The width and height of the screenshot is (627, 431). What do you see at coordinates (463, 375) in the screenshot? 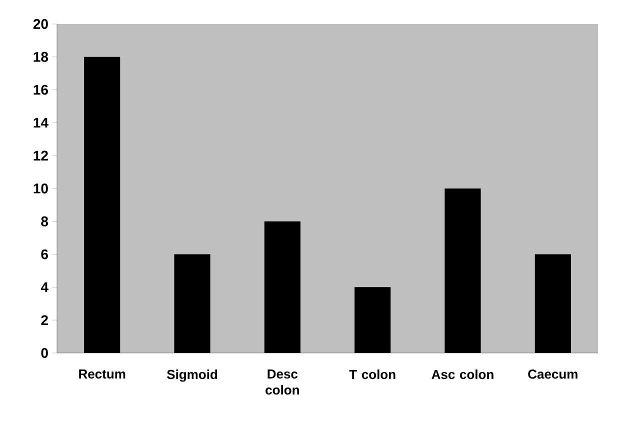
I see `x-tick-label: Asc colon` at bounding box center [463, 375].